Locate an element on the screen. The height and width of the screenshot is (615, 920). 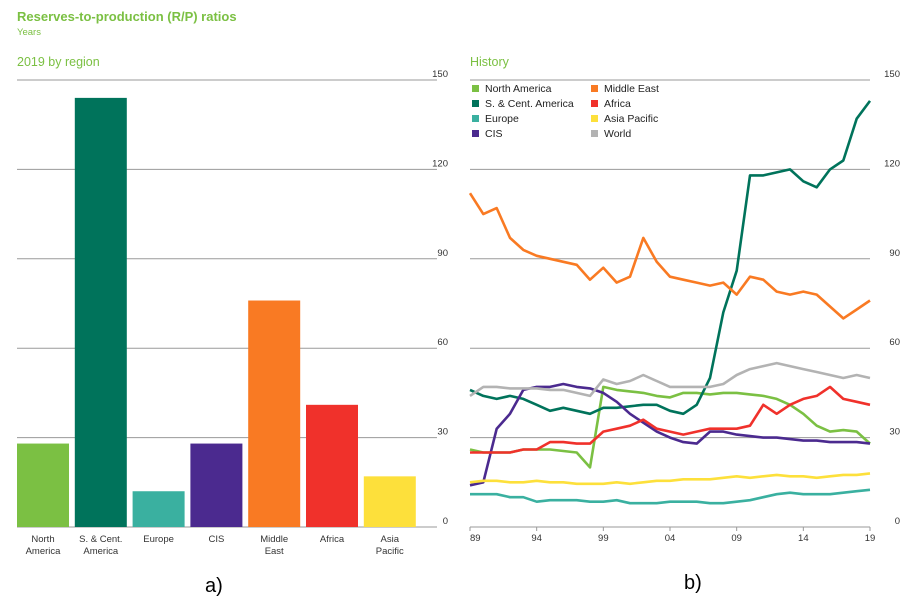
caption-b: b) is located at coordinates (693, 583).